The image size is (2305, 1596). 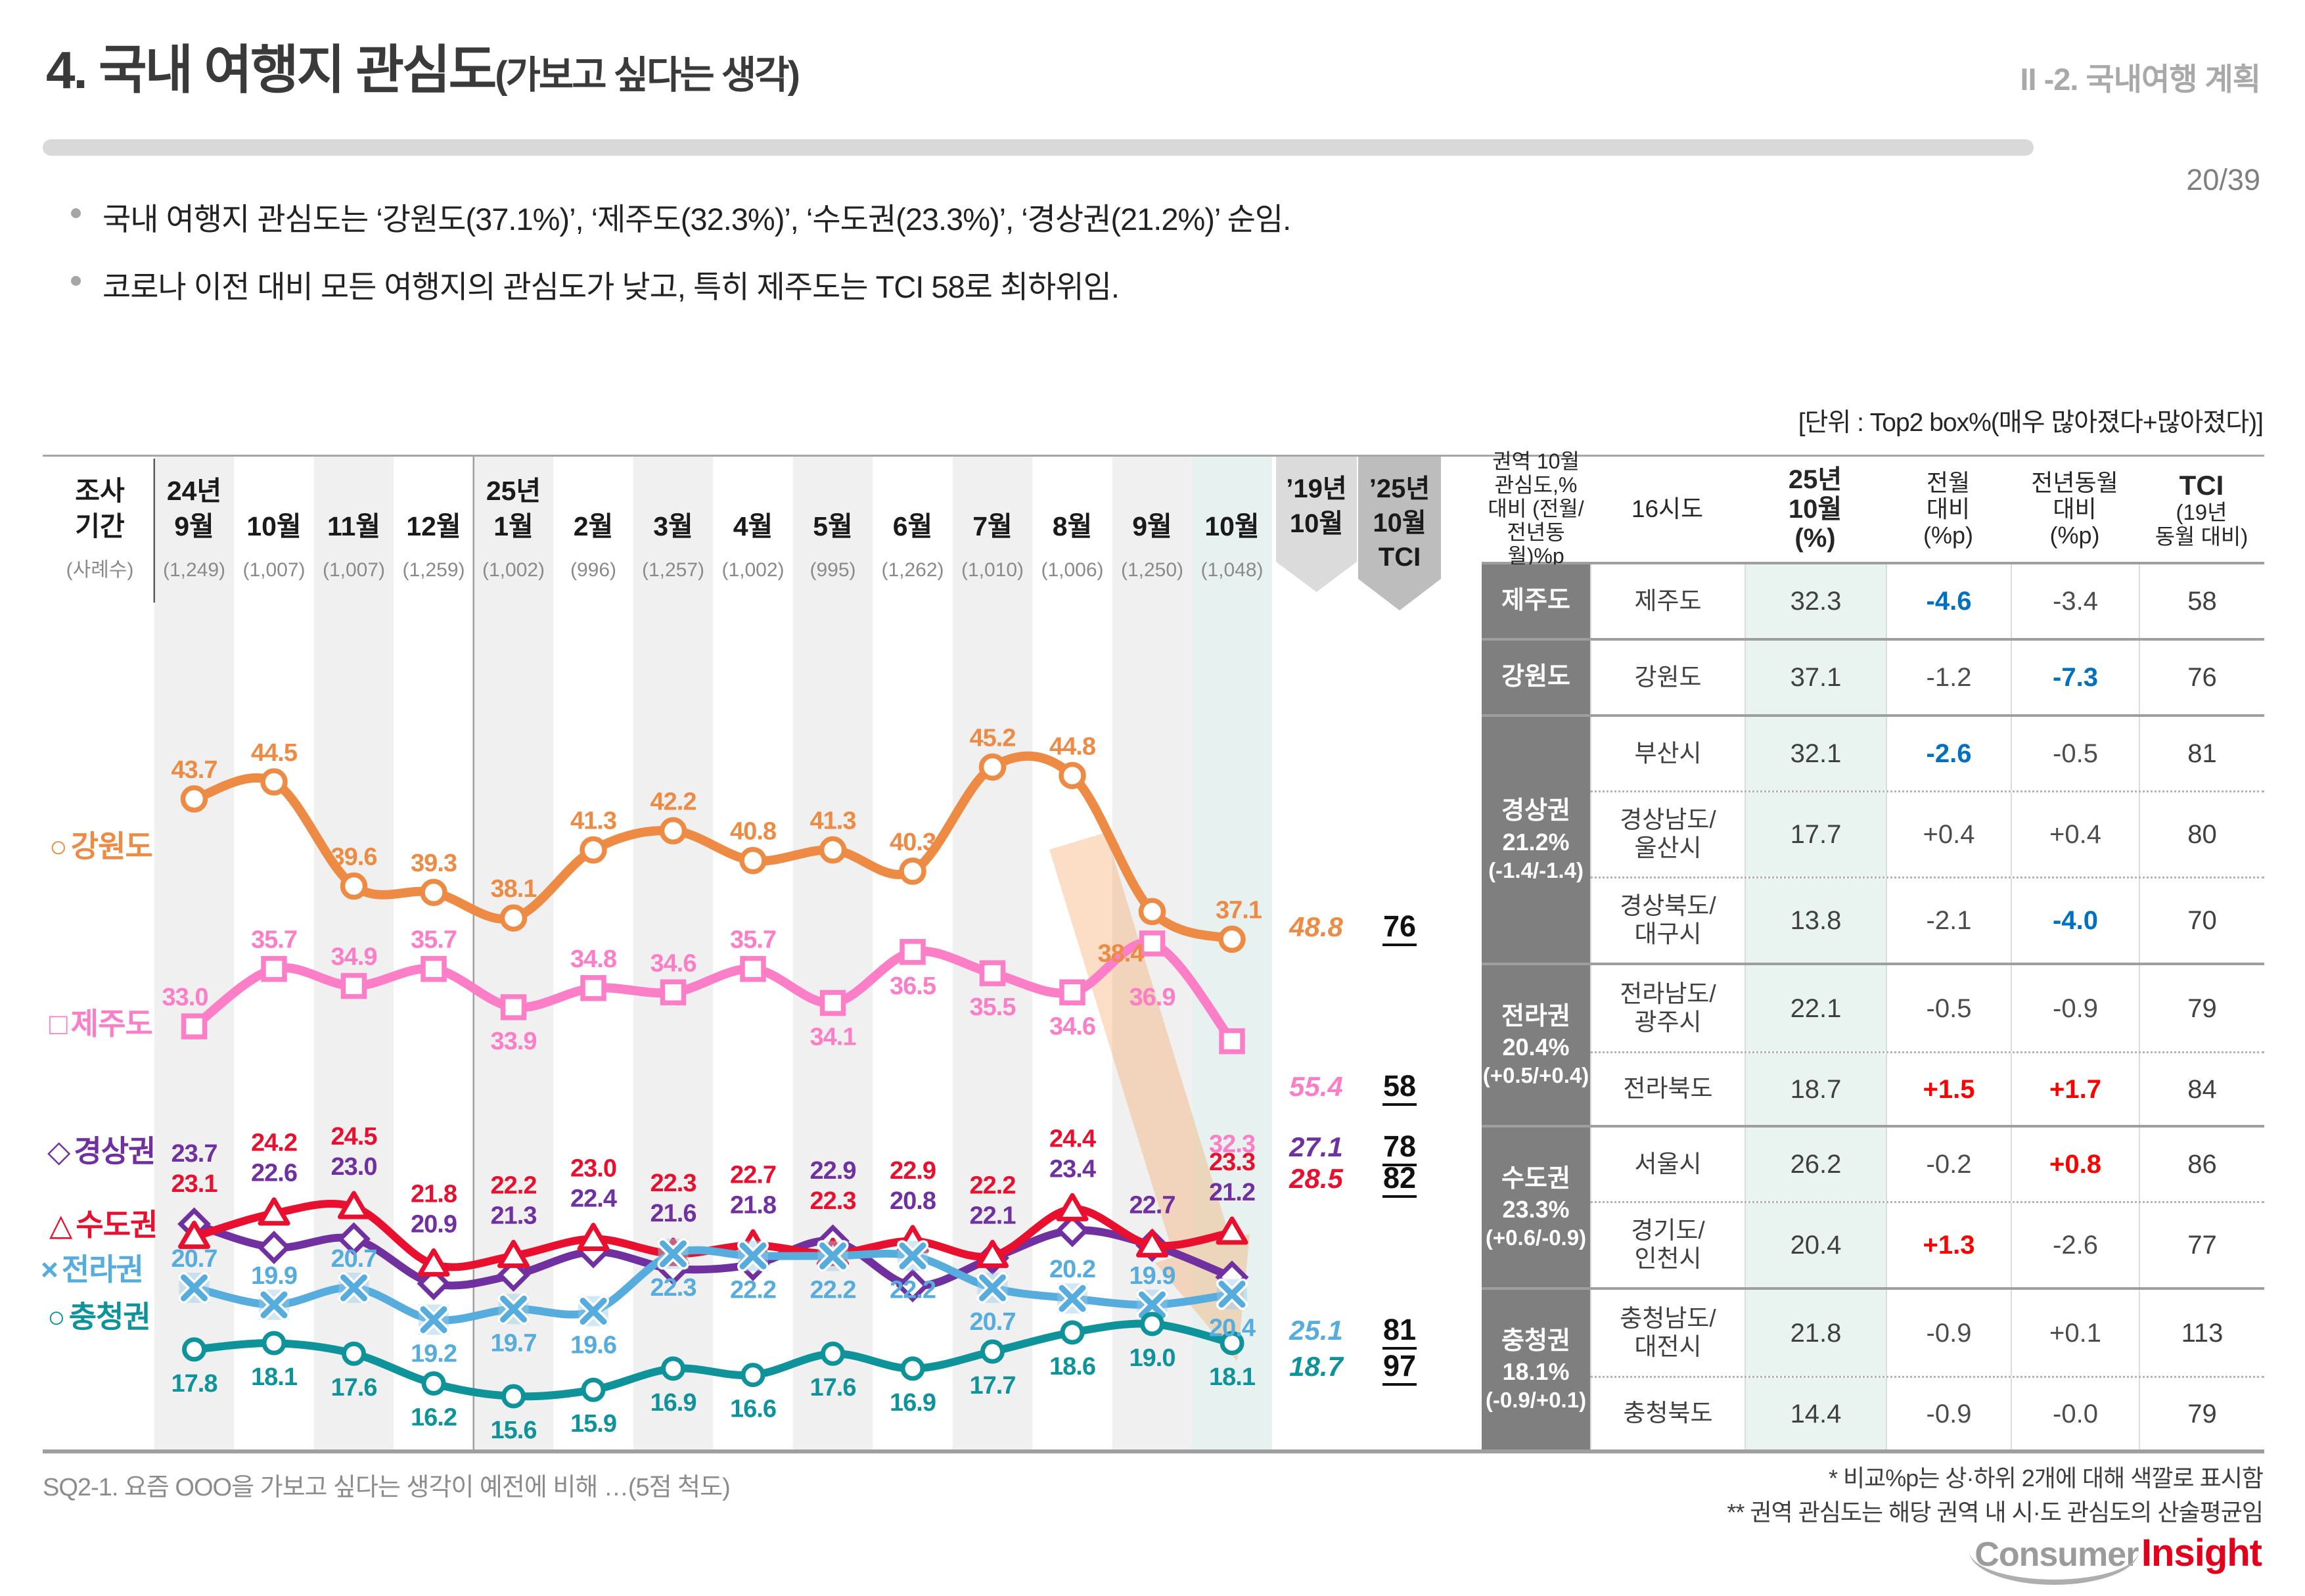 What do you see at coordinates (274, 940) in the screenshot?
I see `제주도-value-label: 35.7` at bounding box center [274, 940].